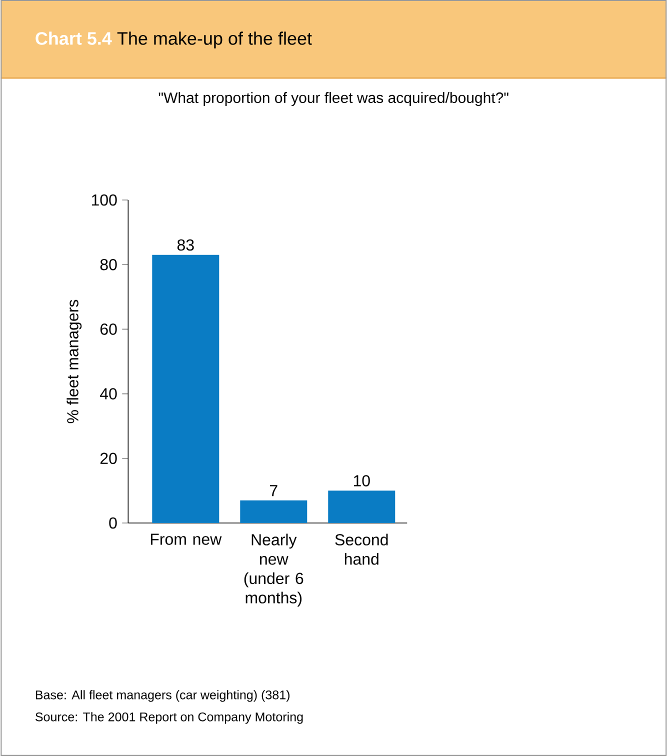 Image resolution: width=667 pixels, height=756 pixels. Describe the element at coordinates (108, 264) in the screenshot. I see `y-tick-label: 80` at that location.